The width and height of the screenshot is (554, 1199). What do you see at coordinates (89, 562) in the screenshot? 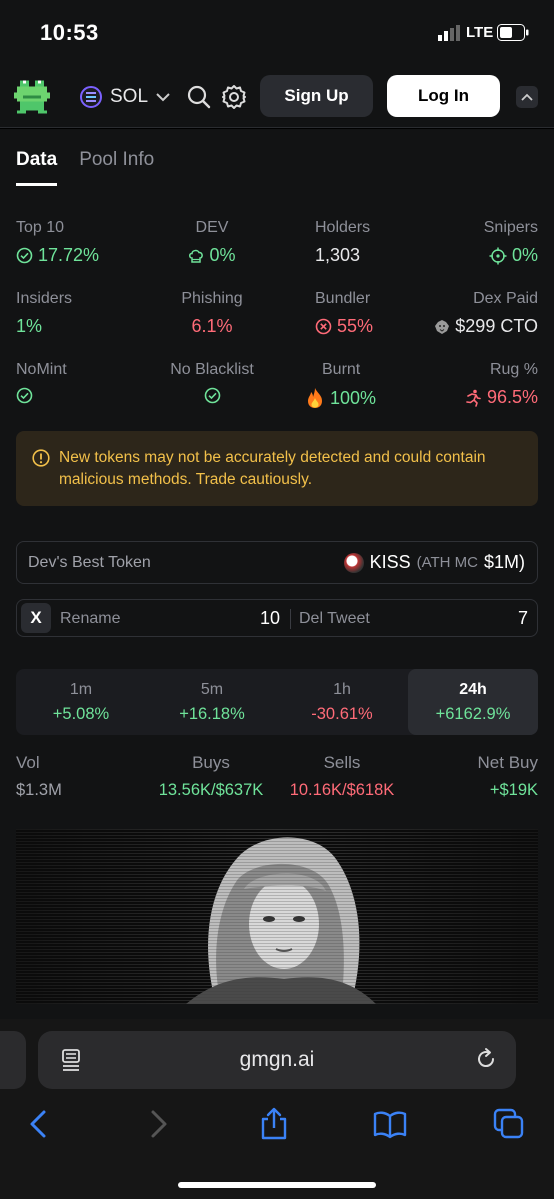
I see `dev-best-token-label: Dev's Best Token` at bounding box center [89, 562].